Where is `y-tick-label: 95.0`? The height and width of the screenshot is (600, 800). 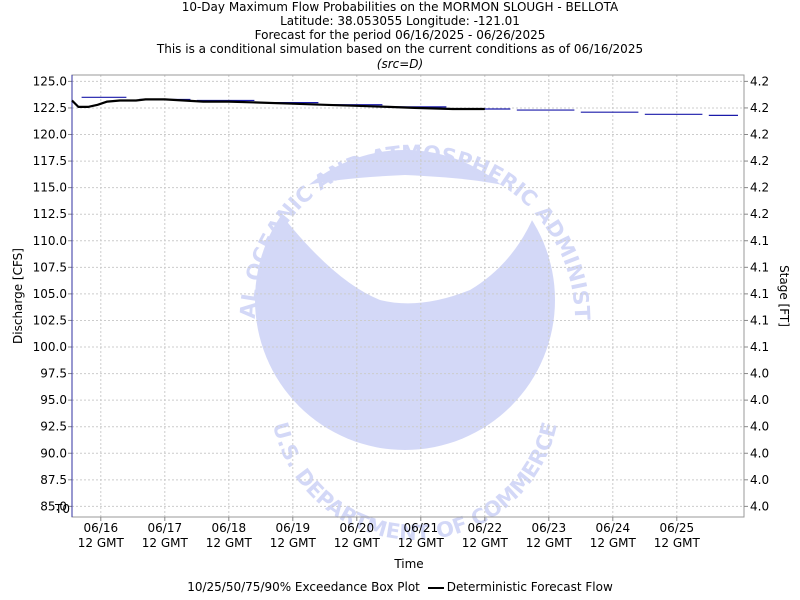 y-tick-label: 95.0 is located at coordinates (53, 400).